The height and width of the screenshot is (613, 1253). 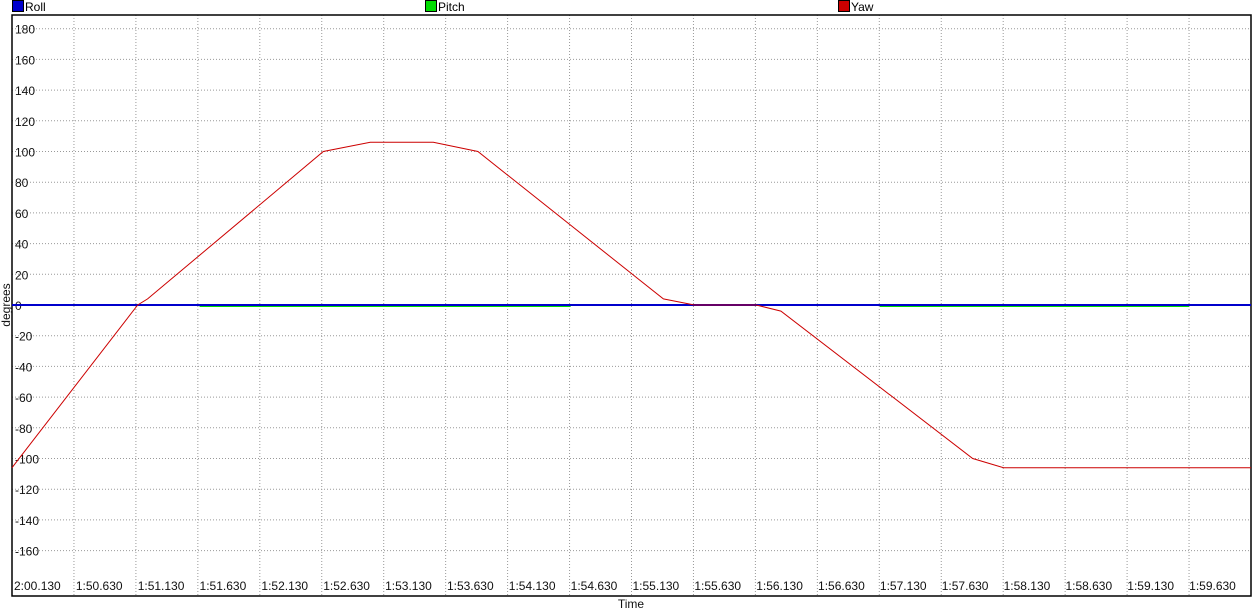 I want to click on legend-item-roll: Roll, so click(x=29, y=7).